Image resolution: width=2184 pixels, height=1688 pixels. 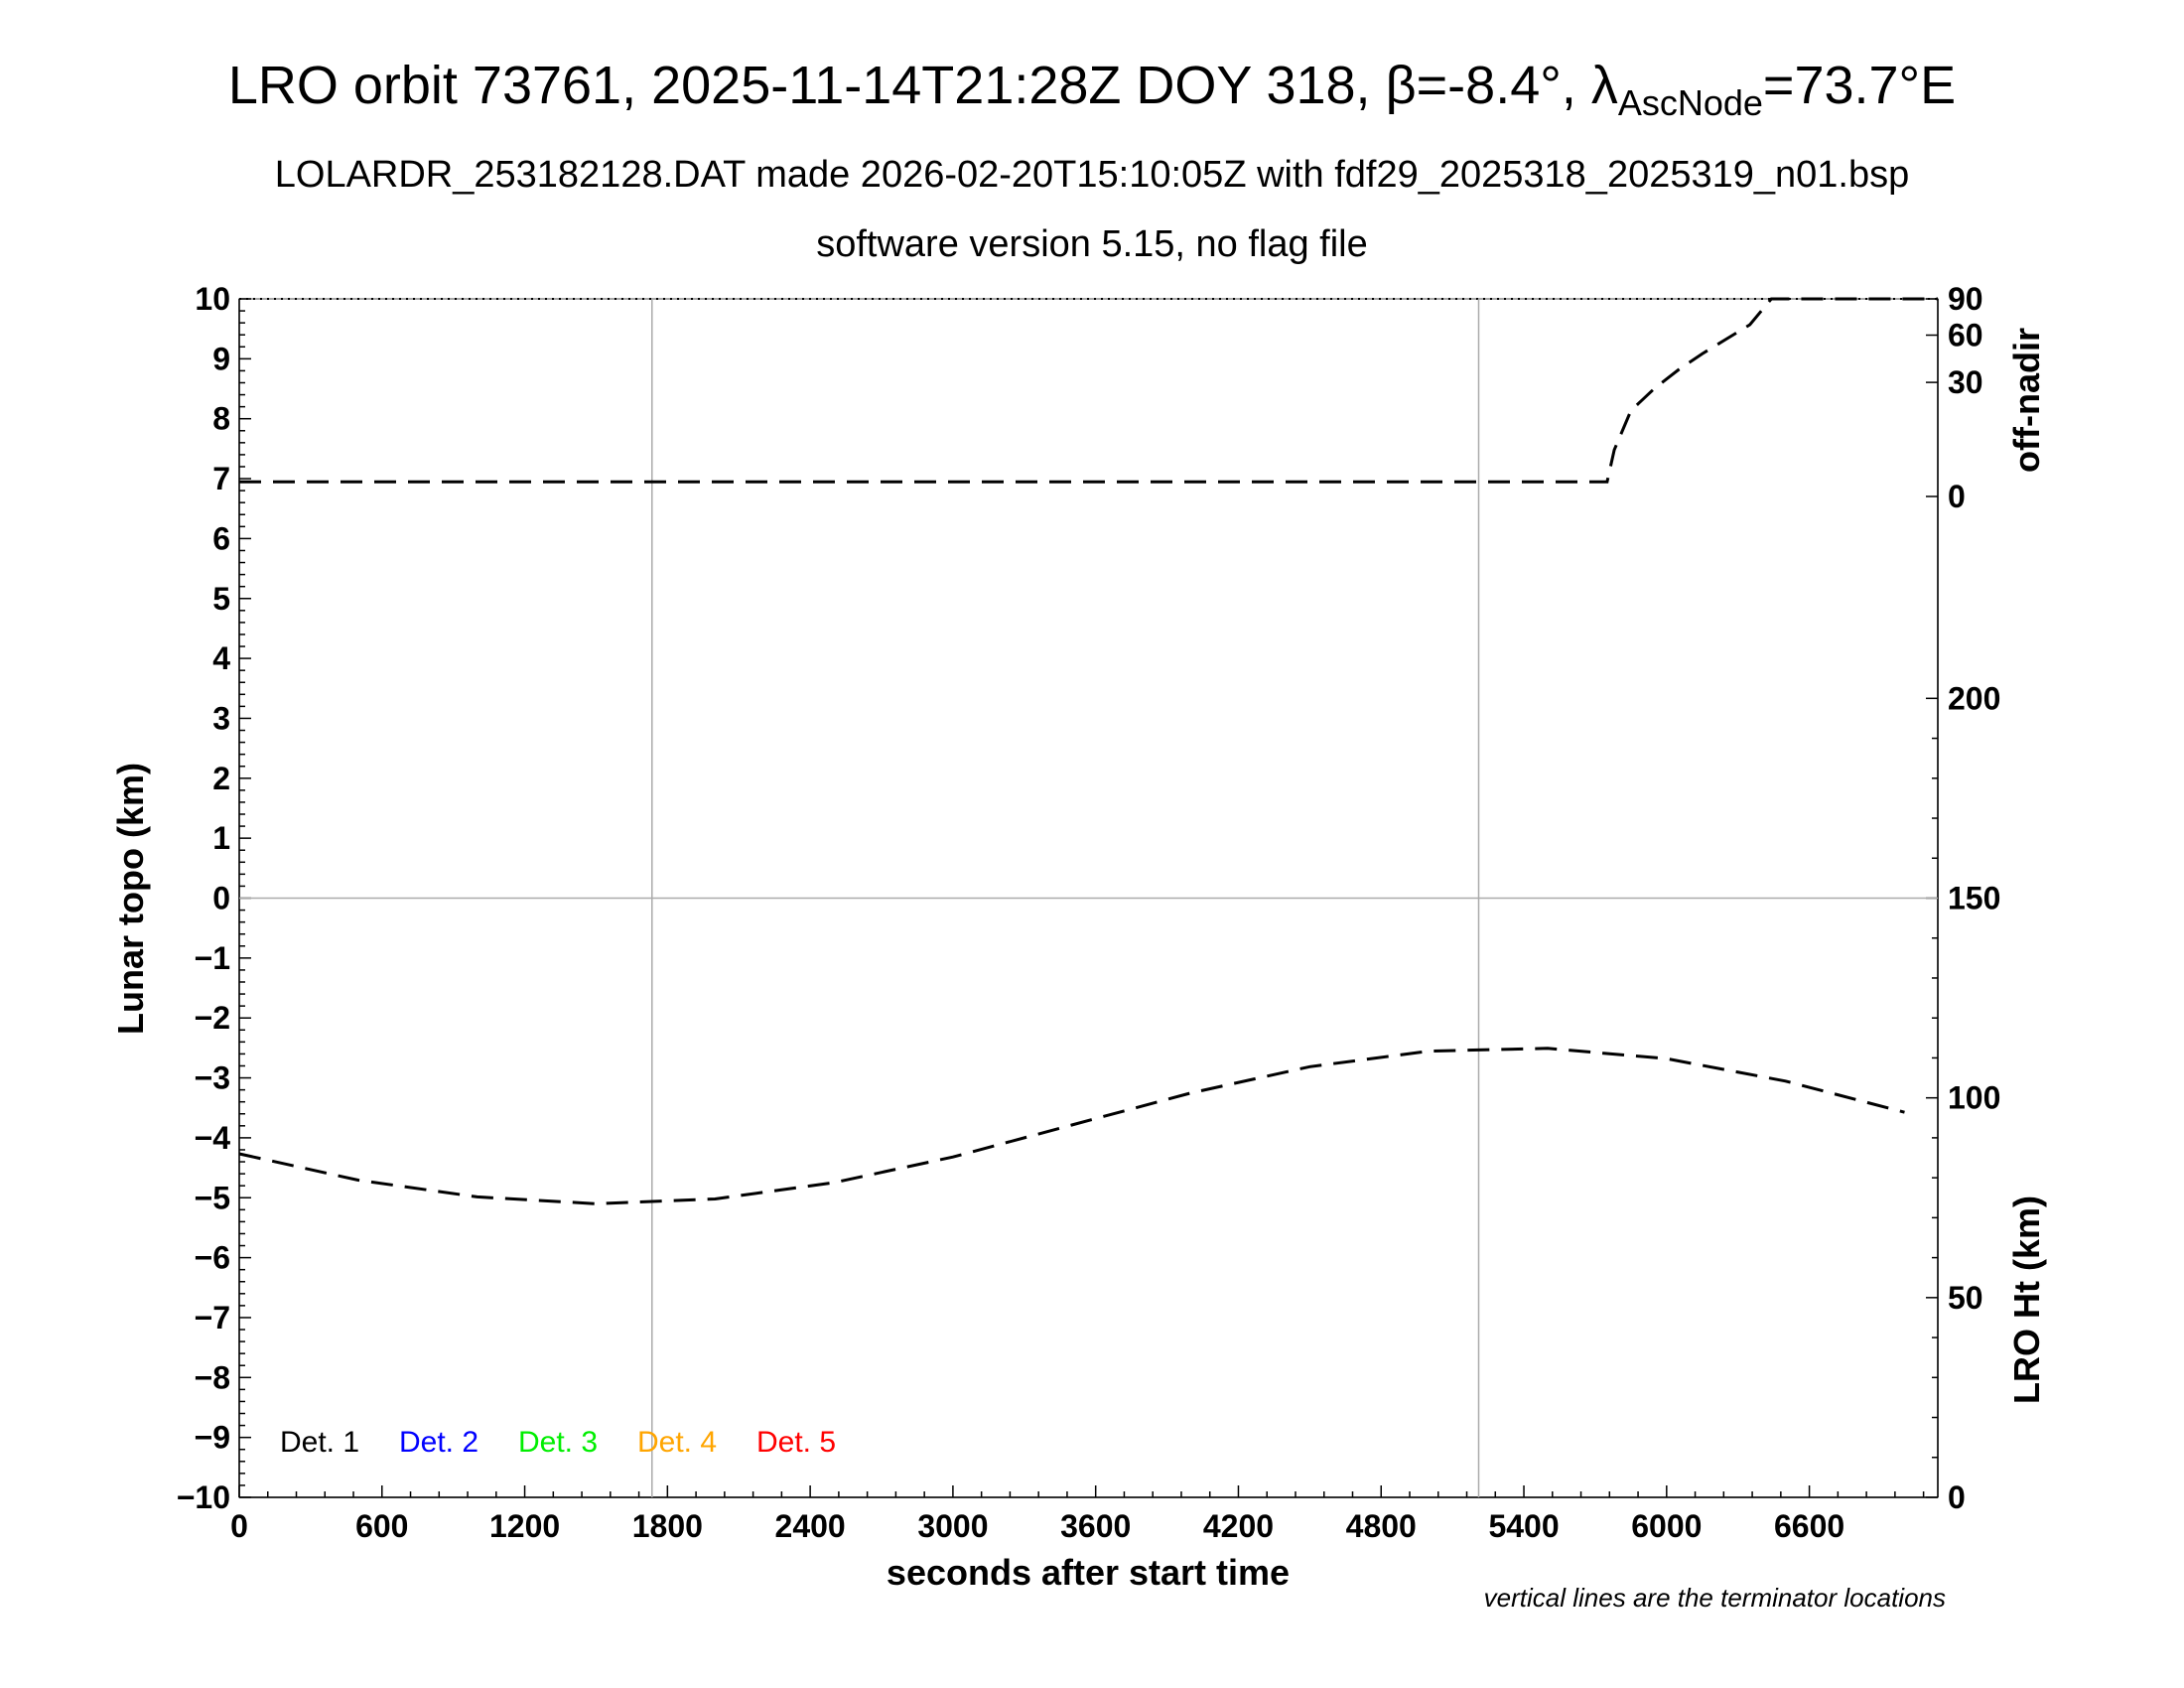 What do you see at coordinates (212, 1438) in the screenshot?
I see `y-left-tick-label: −9` at bounding box center [212, 1438].